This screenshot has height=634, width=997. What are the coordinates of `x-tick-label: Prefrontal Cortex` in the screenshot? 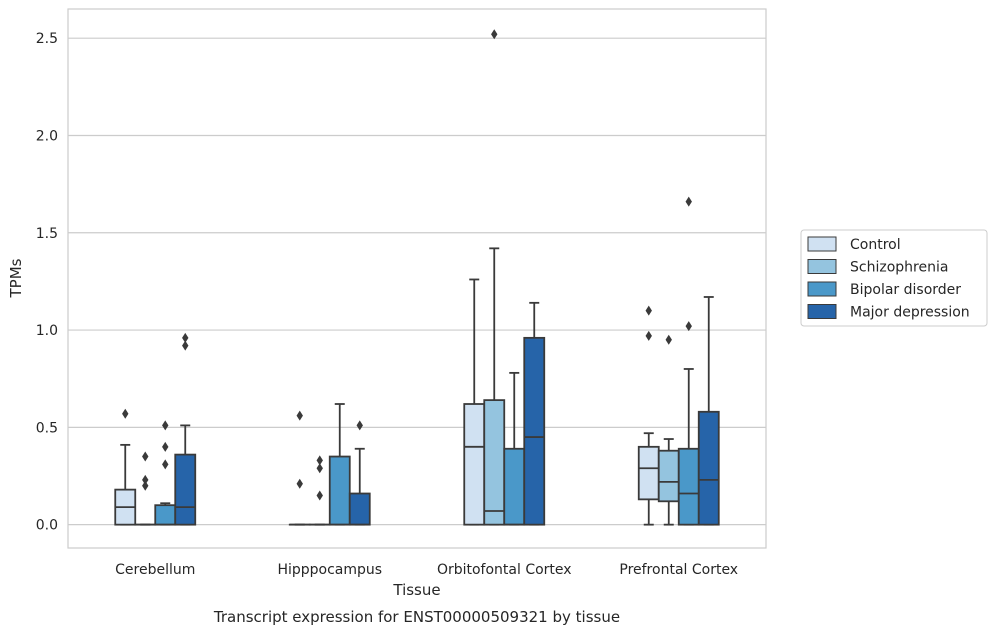 It's located at (678, 570).